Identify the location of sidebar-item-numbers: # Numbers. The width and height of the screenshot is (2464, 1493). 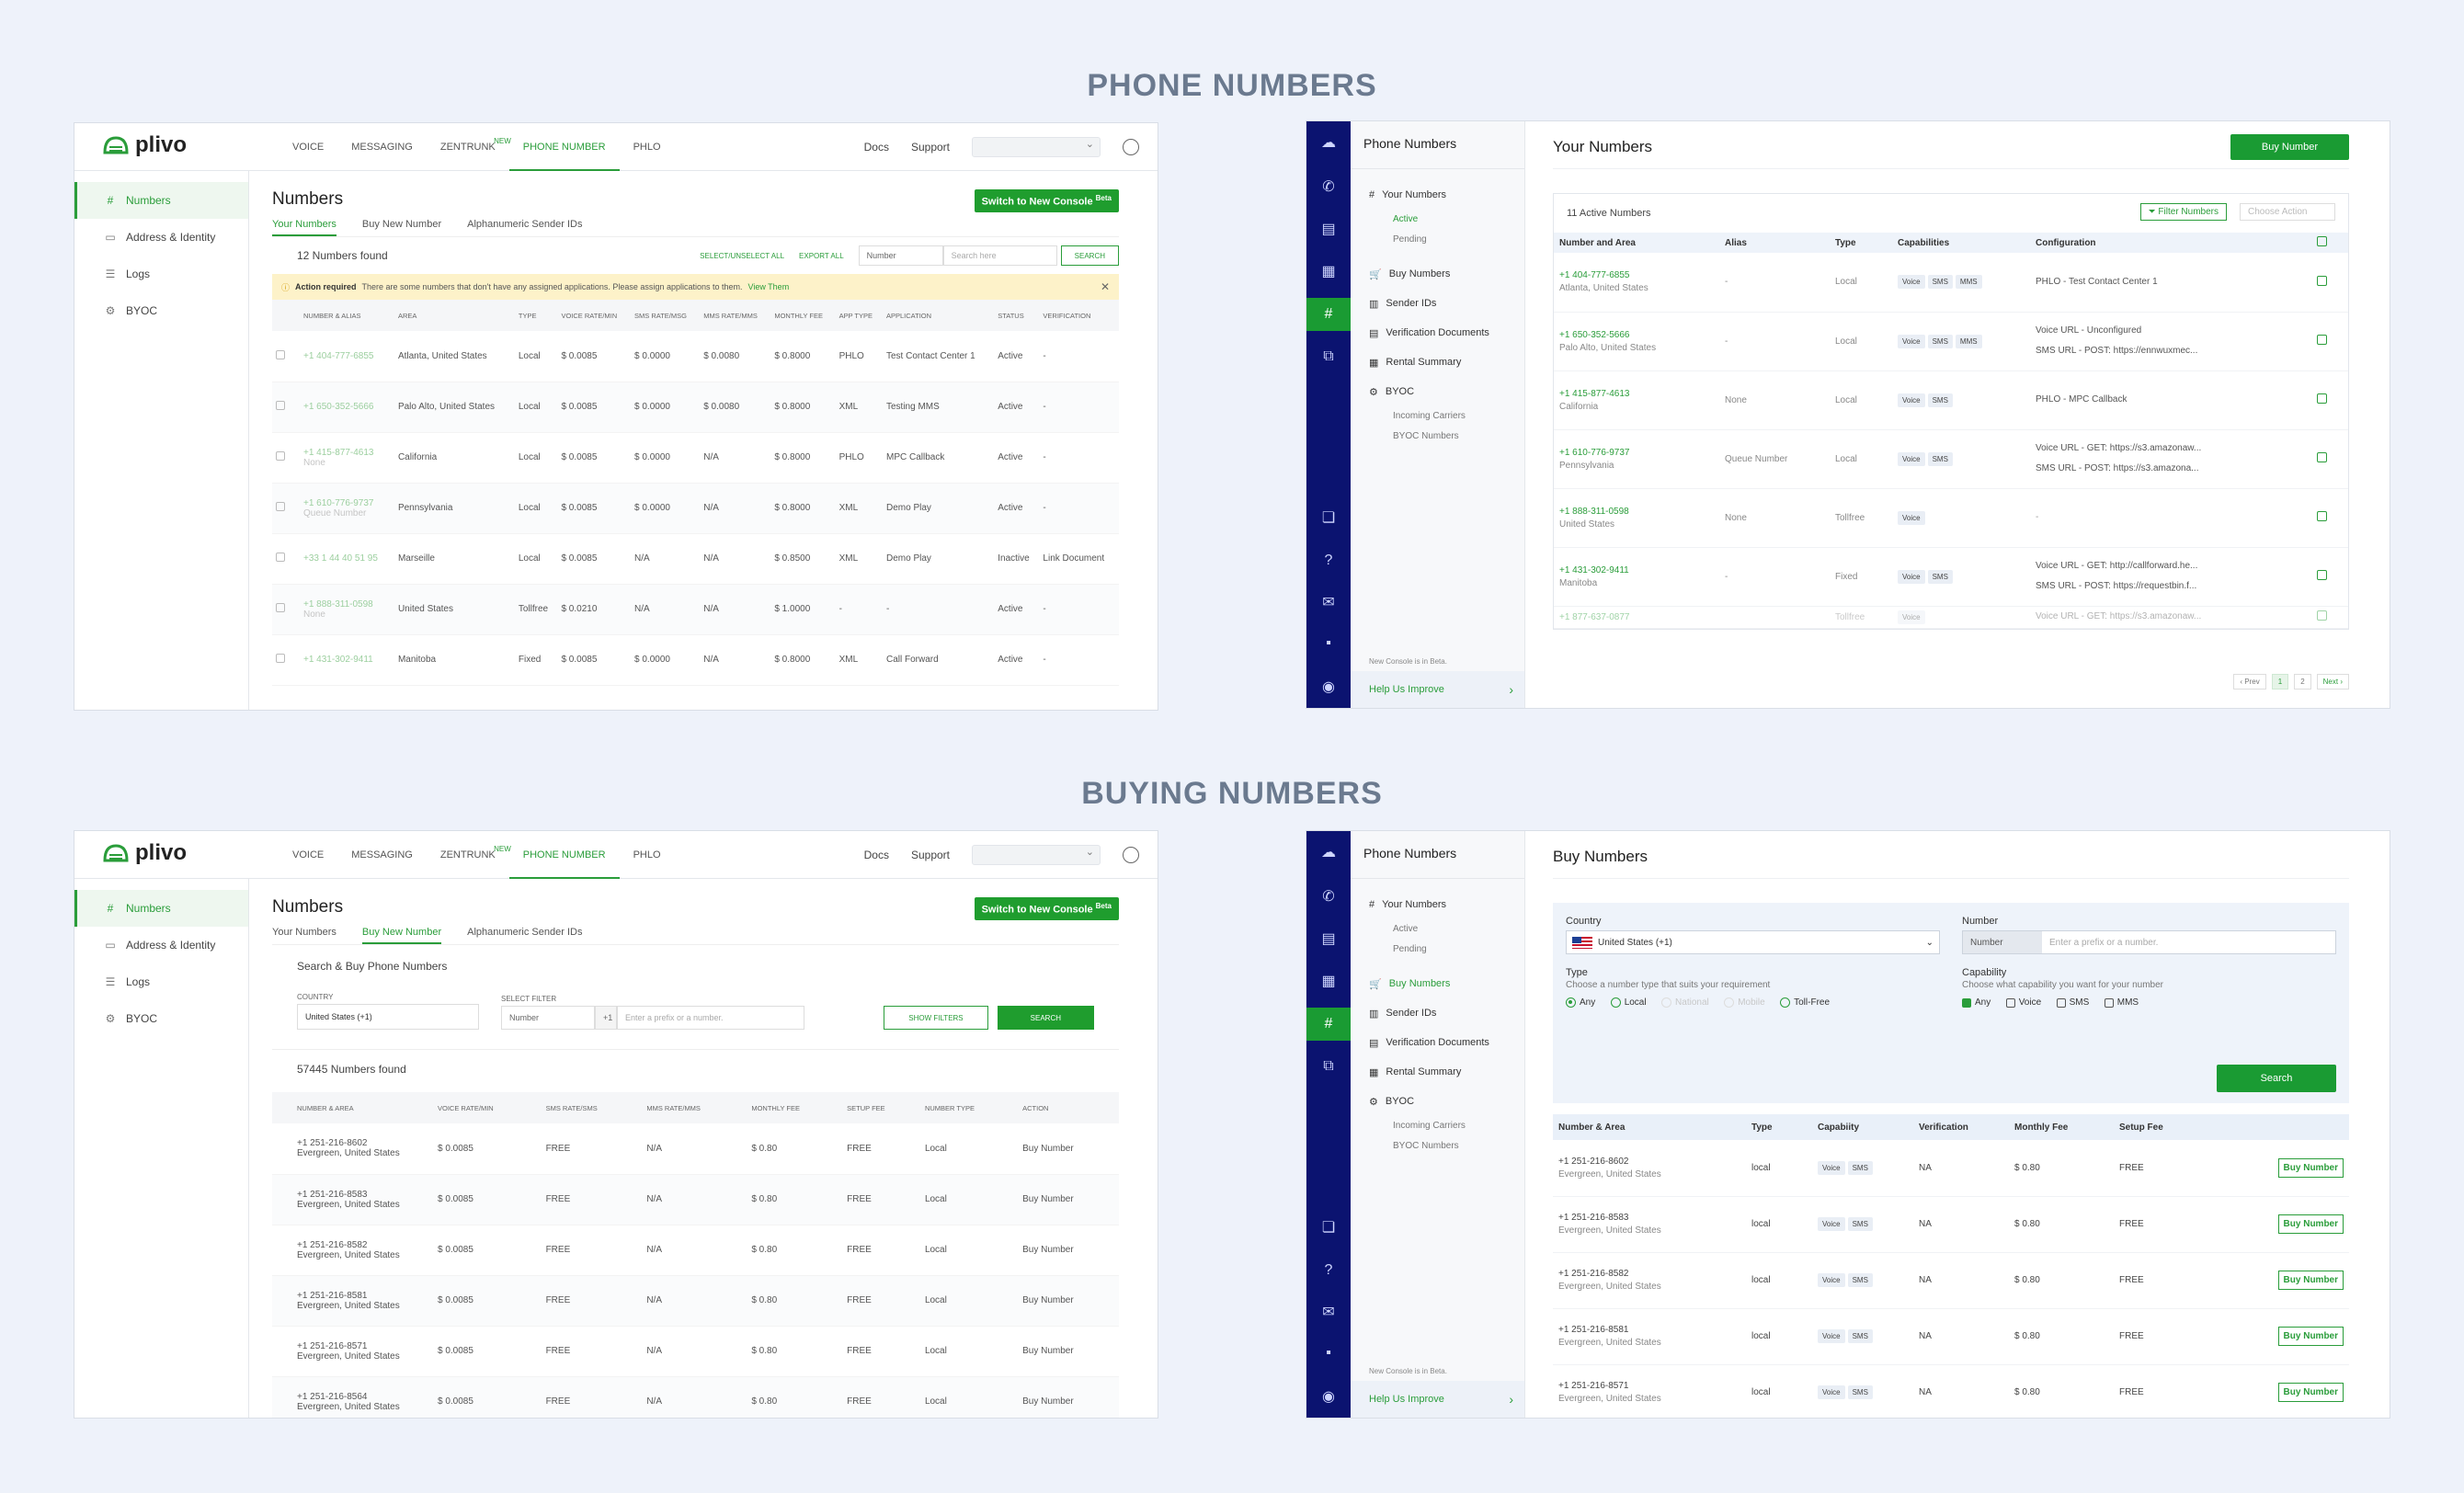
(161, 200).